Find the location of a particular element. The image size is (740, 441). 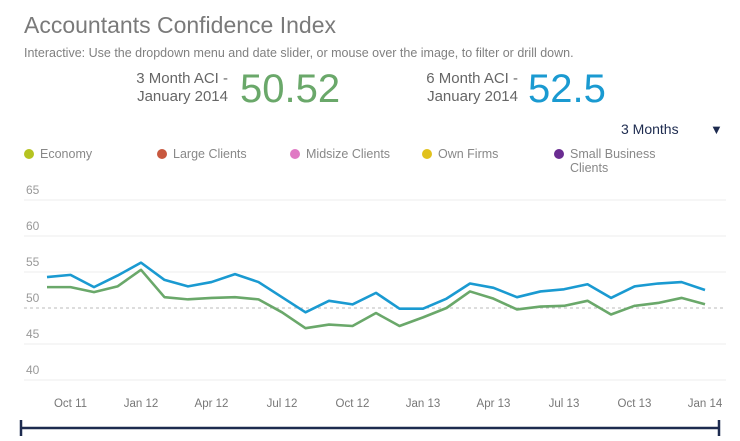

legend-own-firms: Own Firms is located at coordinates (460, 154).